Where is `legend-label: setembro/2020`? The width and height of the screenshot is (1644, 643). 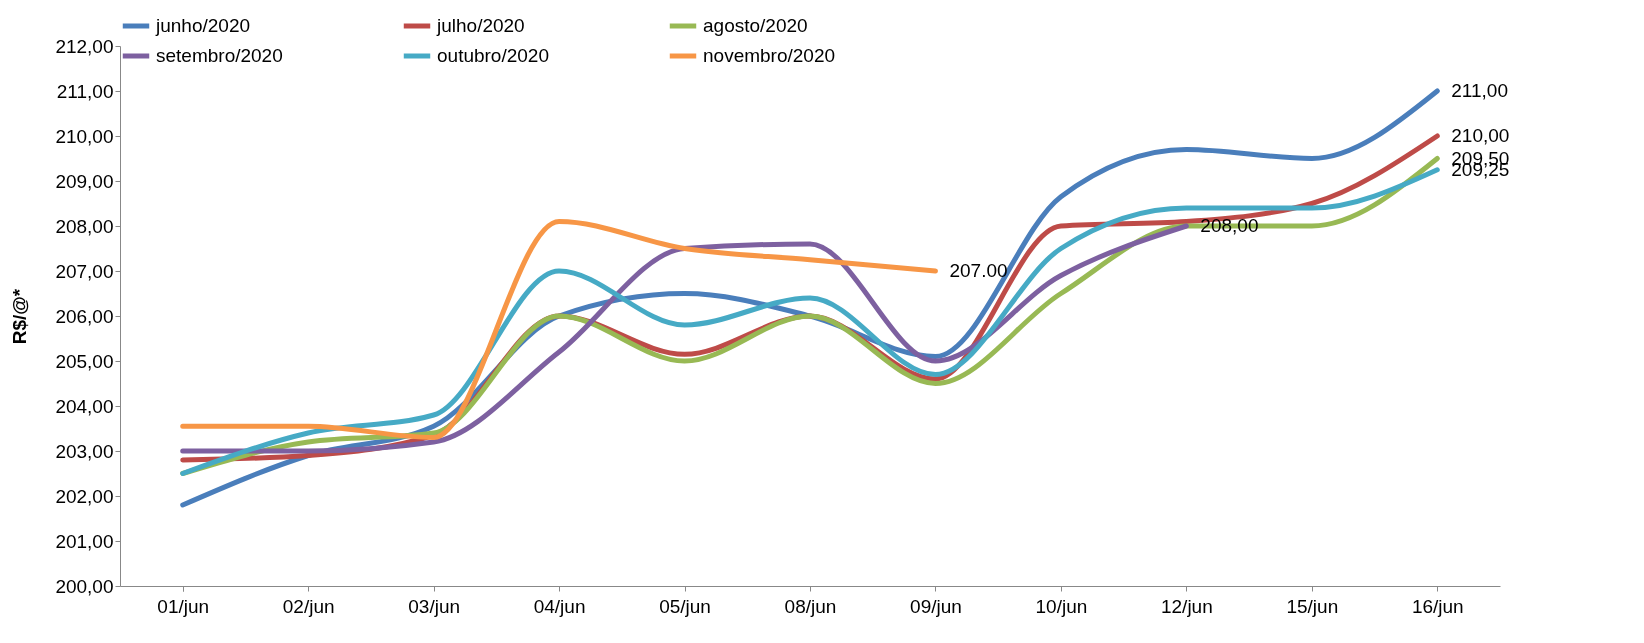
legend-label: setembro/2020 is located at coordinates (219, 55).